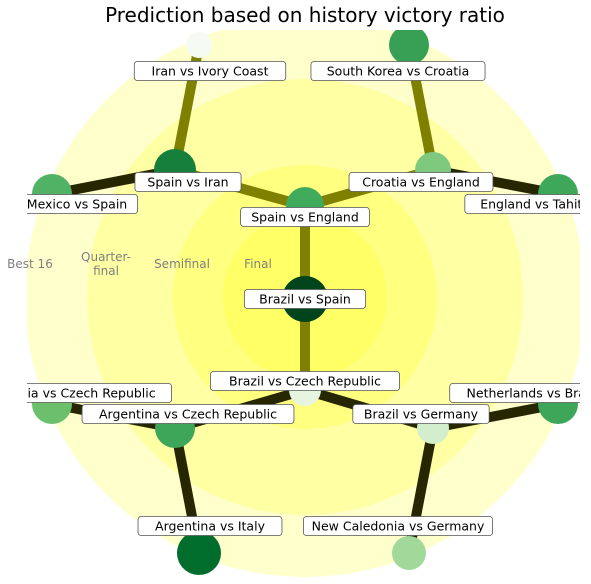 The height and width of the screenshot is (584, 591). I want to click on match-label-text: Brazil vs Czech Republic, so click(305, 381).